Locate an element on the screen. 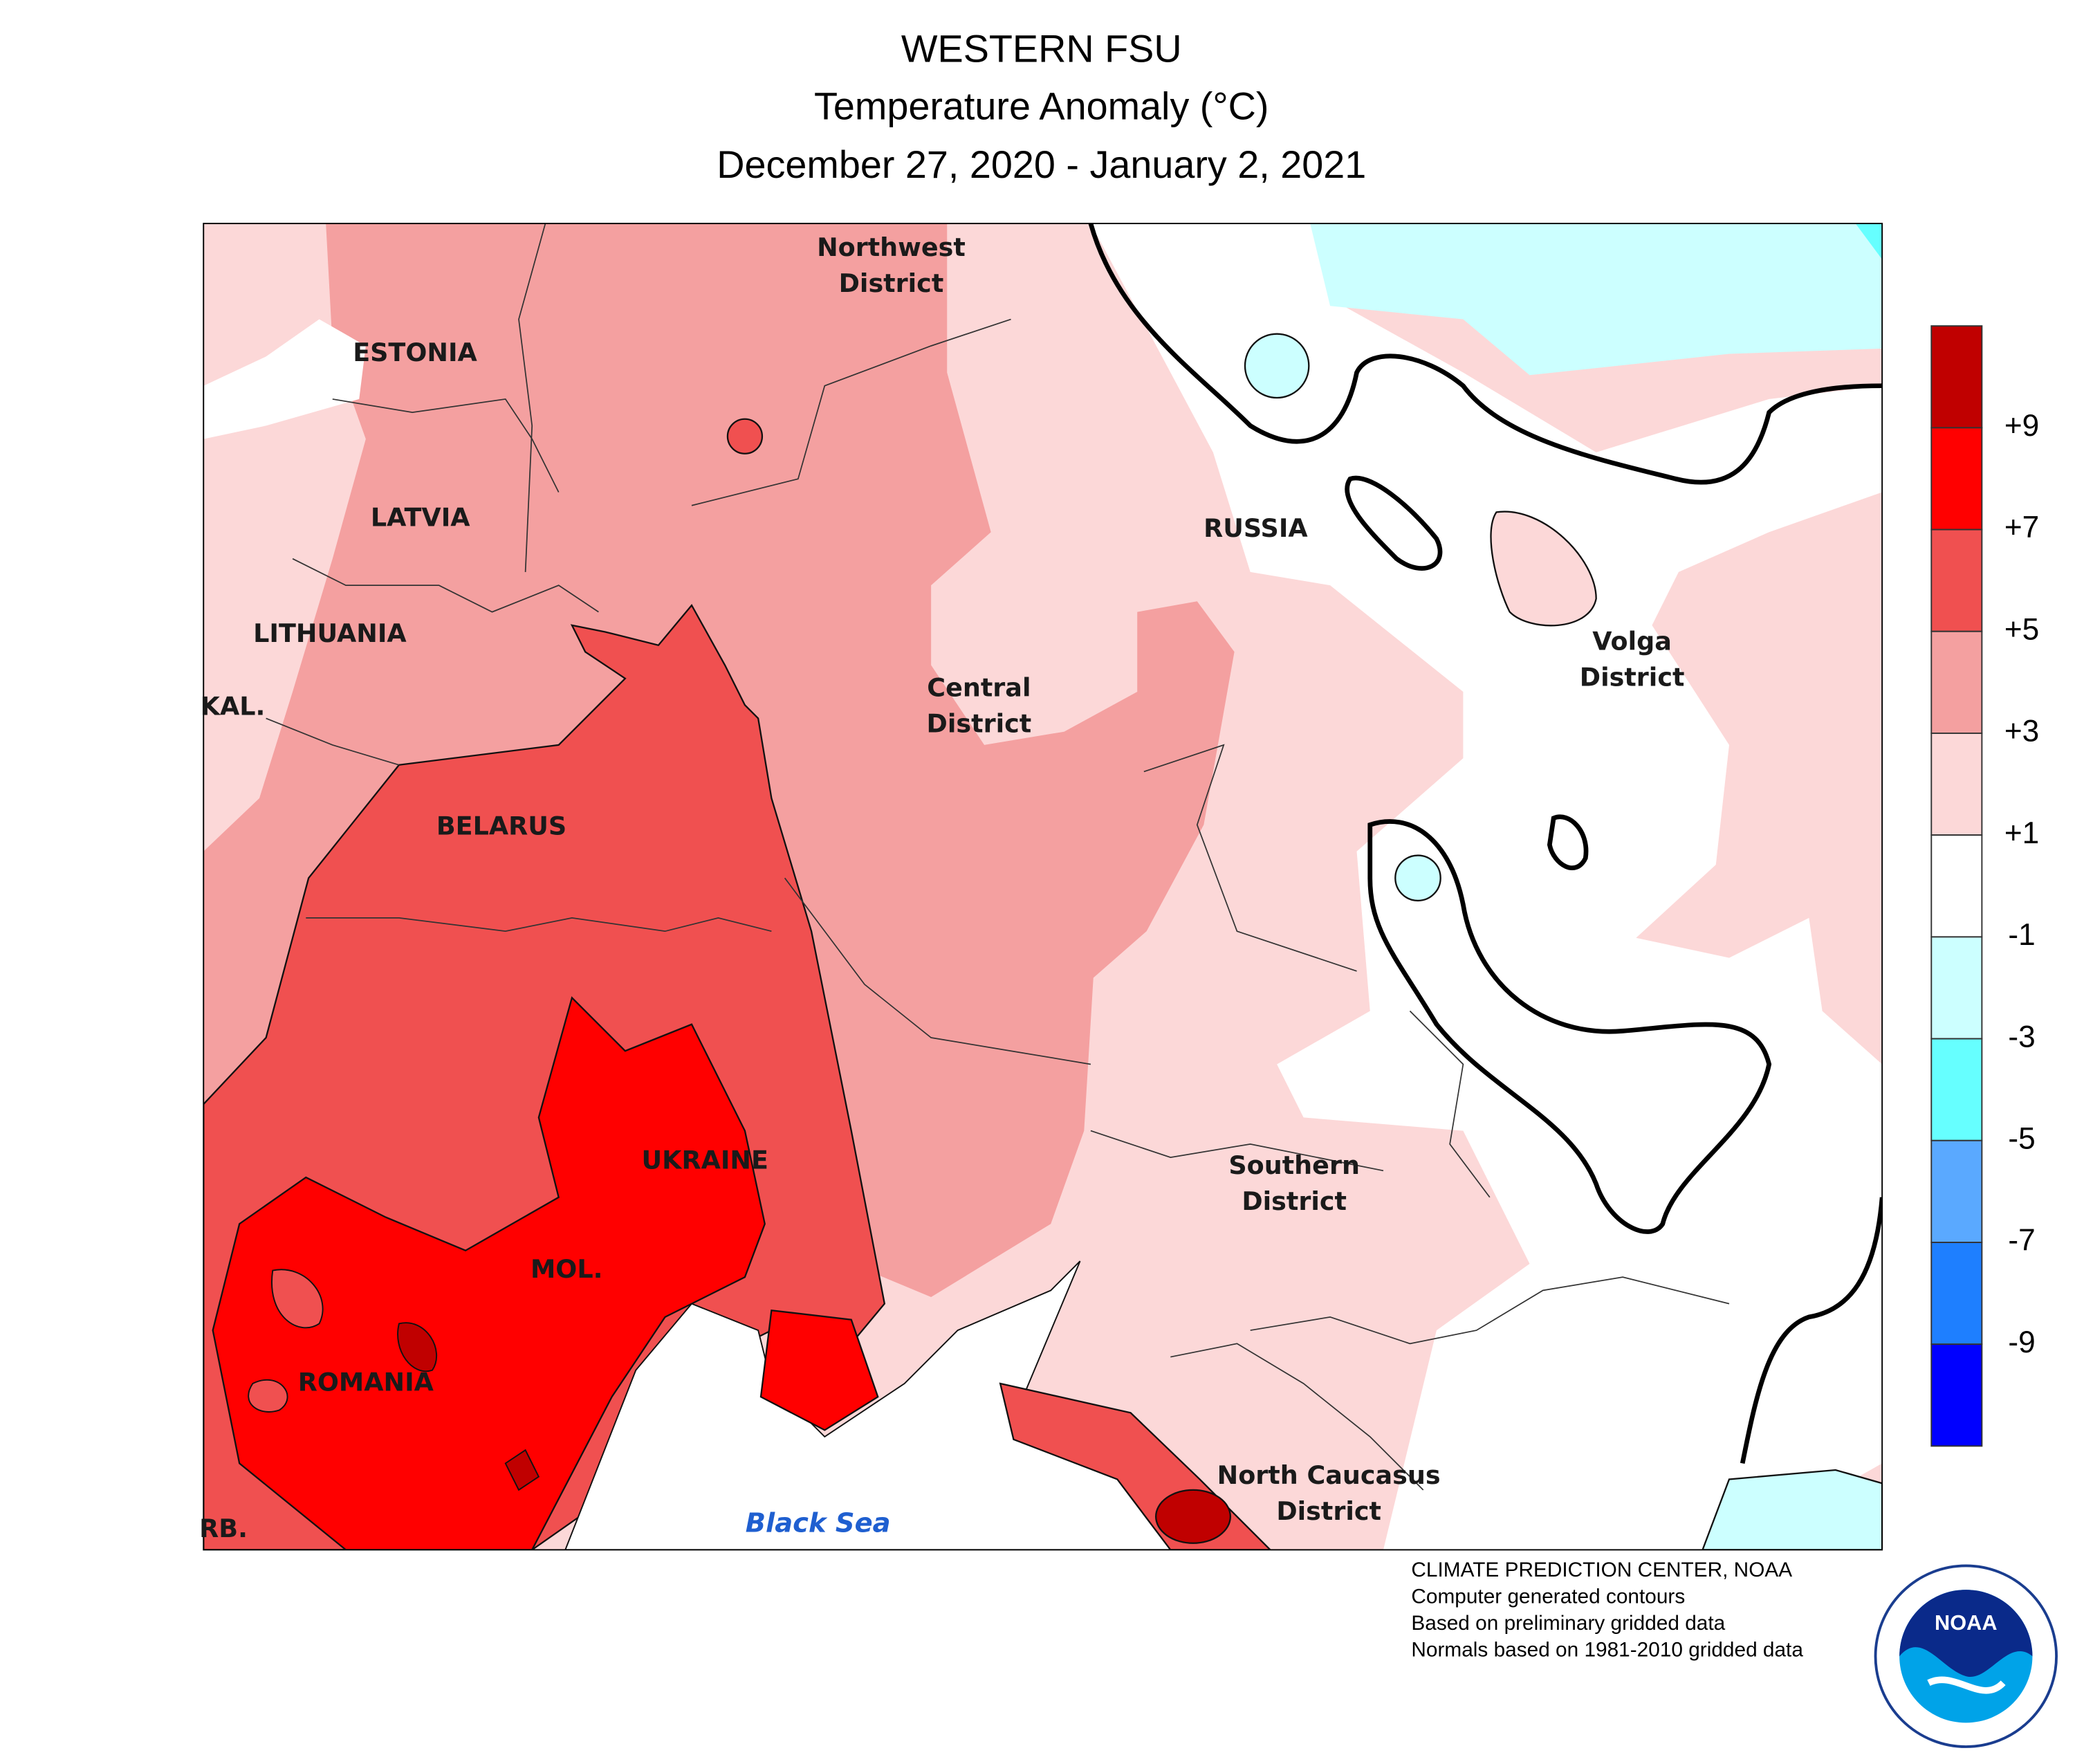 The width and height of the screenshot is (2075, 1764). legend-label: +7 is located at coordinates (2021, 527).